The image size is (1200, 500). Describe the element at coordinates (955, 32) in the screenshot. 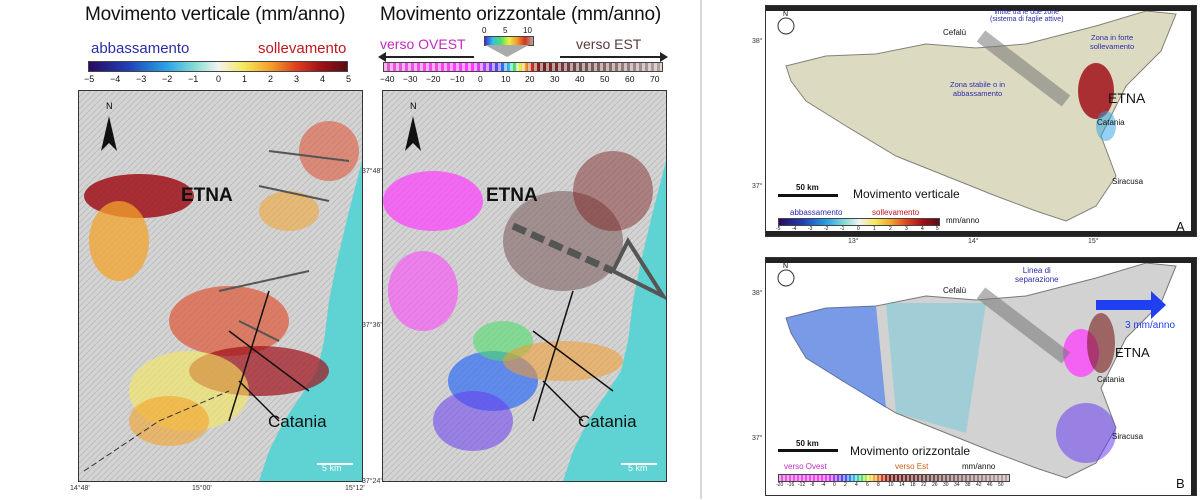

I see `map-a-cefalu: Cefalù` at that location.